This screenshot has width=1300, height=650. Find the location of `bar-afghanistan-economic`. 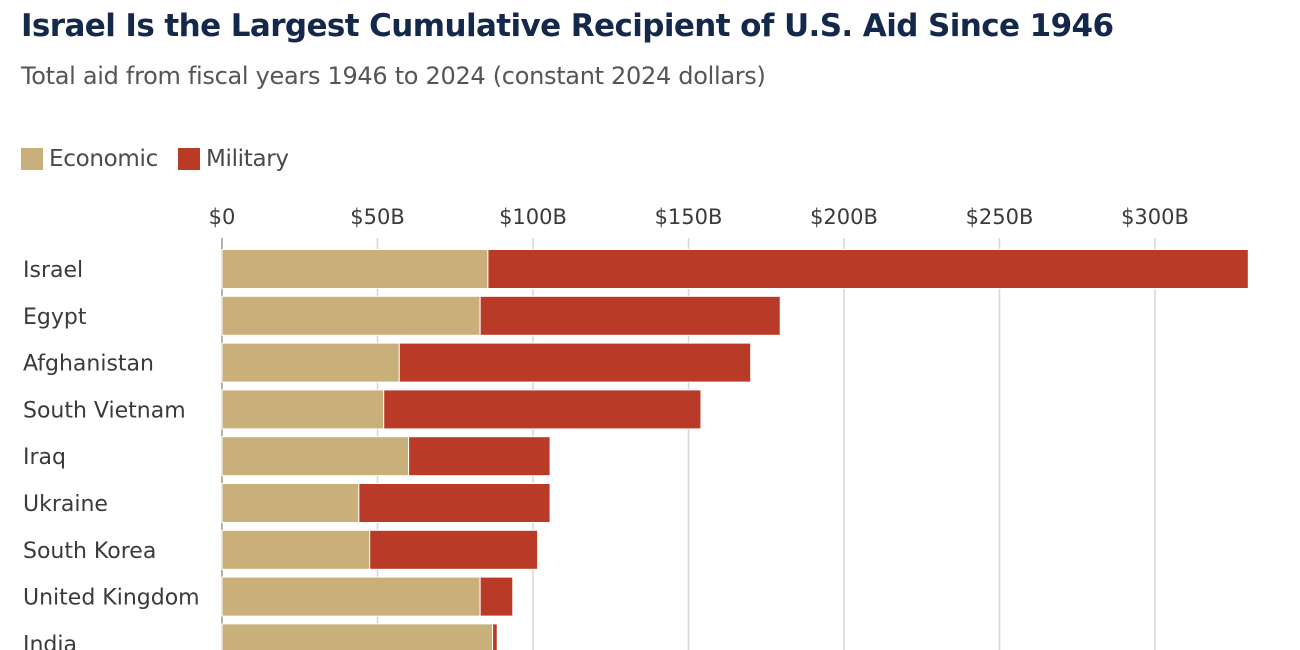

bar-afghanistan-economic is located at coordinates (310, 362).